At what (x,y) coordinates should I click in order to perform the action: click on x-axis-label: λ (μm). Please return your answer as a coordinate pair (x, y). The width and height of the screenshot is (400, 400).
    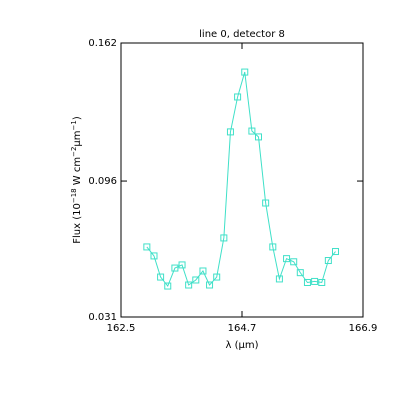
    Looking at the image, I should click on (241, 345).